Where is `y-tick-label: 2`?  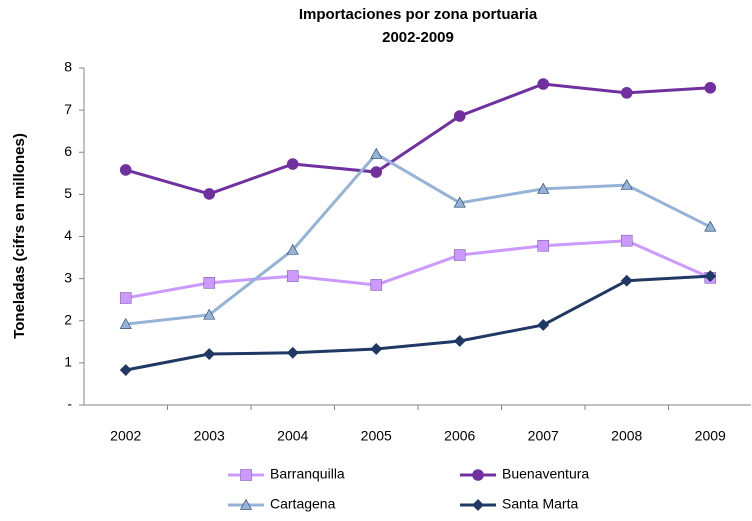 y-tick-label: 2 is located at coordinates (68, 319).